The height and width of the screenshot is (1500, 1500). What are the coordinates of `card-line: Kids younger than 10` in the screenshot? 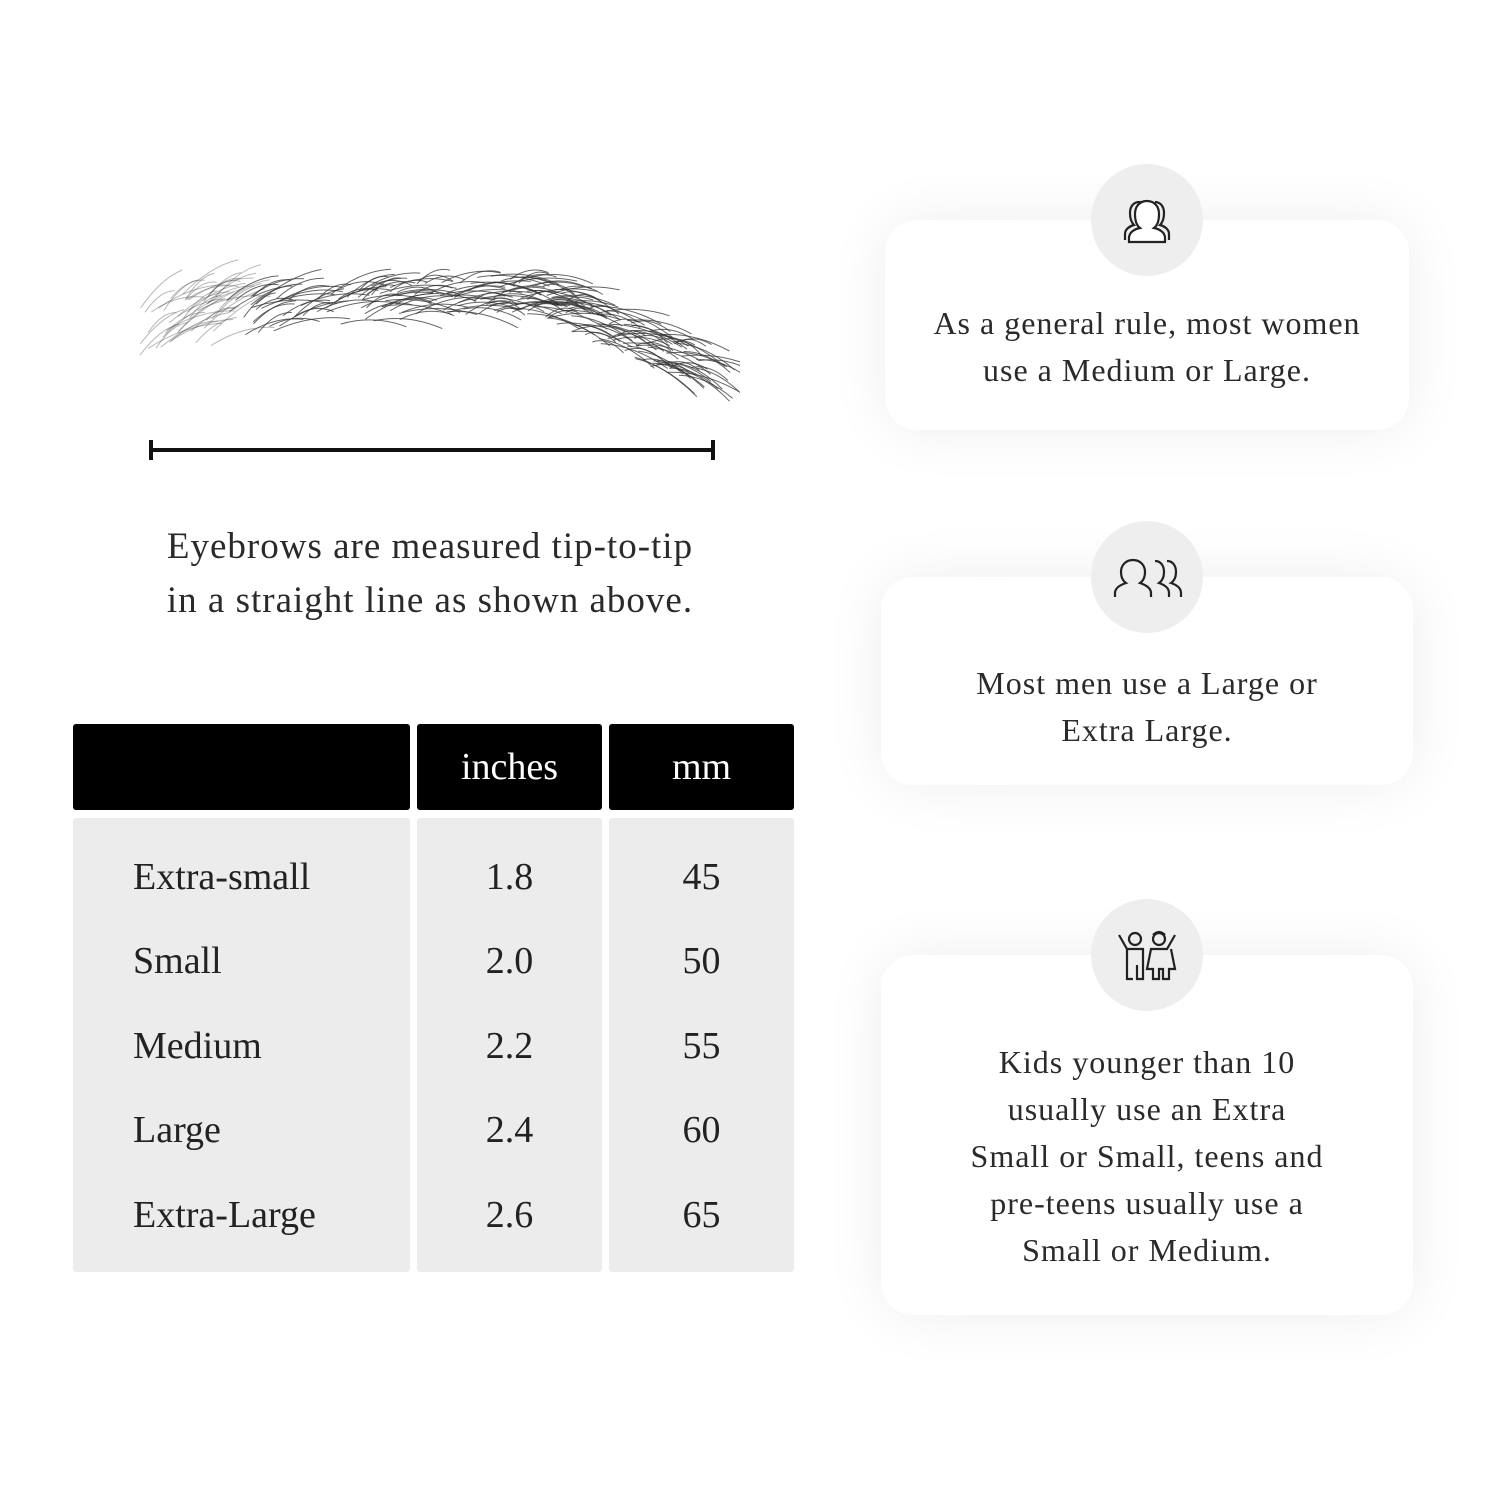 It's located at (1147, 1062).